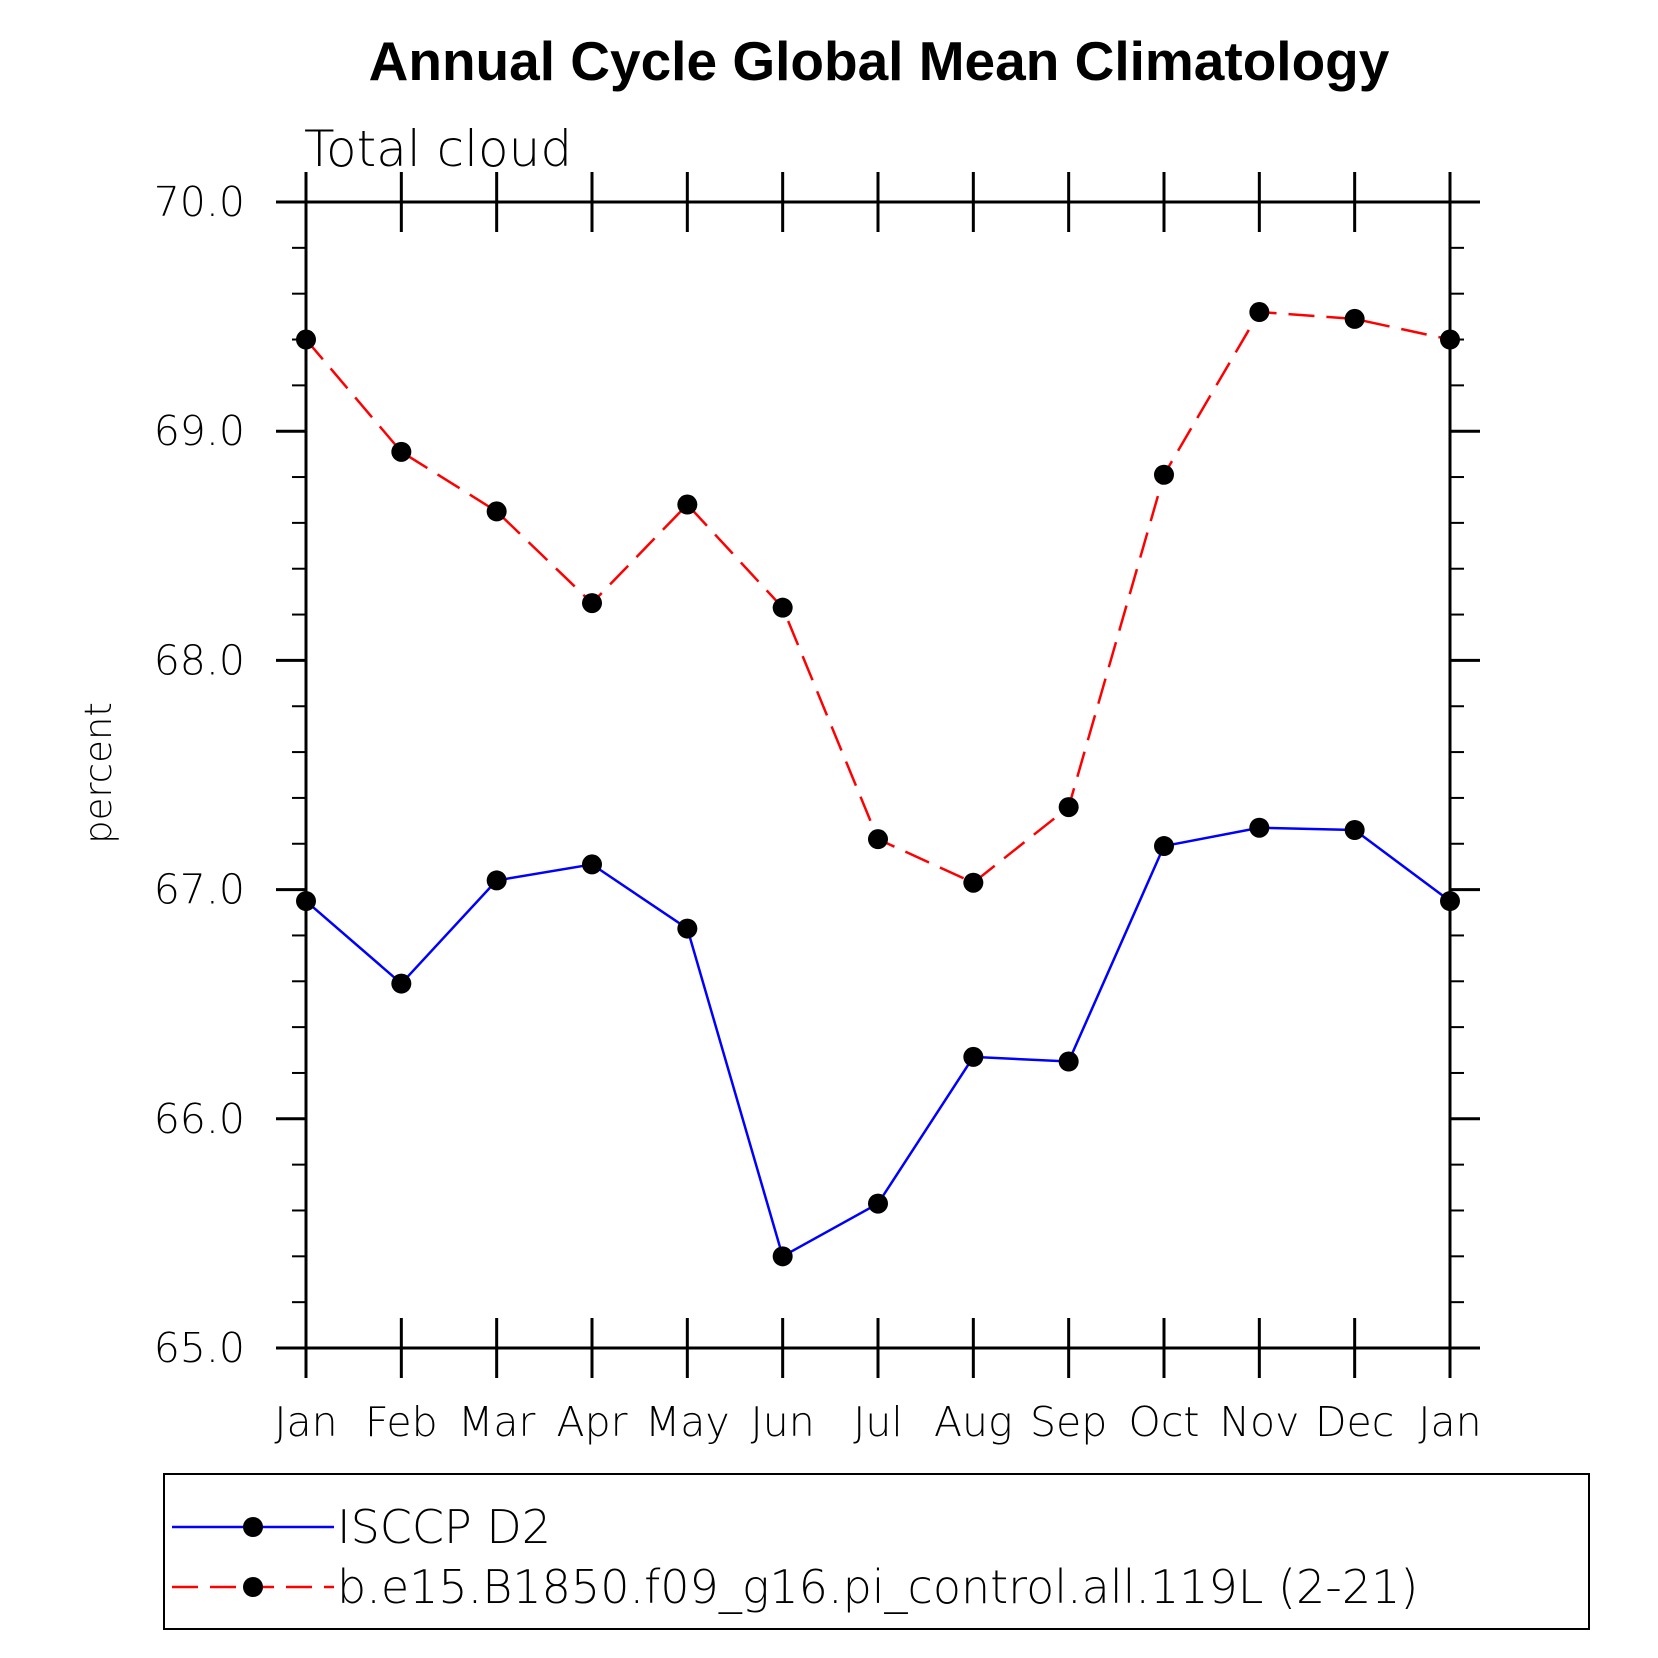  Describe the element at coordinates (592, 1422) in the screenshot. I see `x-tick-label: Apr` at that location.